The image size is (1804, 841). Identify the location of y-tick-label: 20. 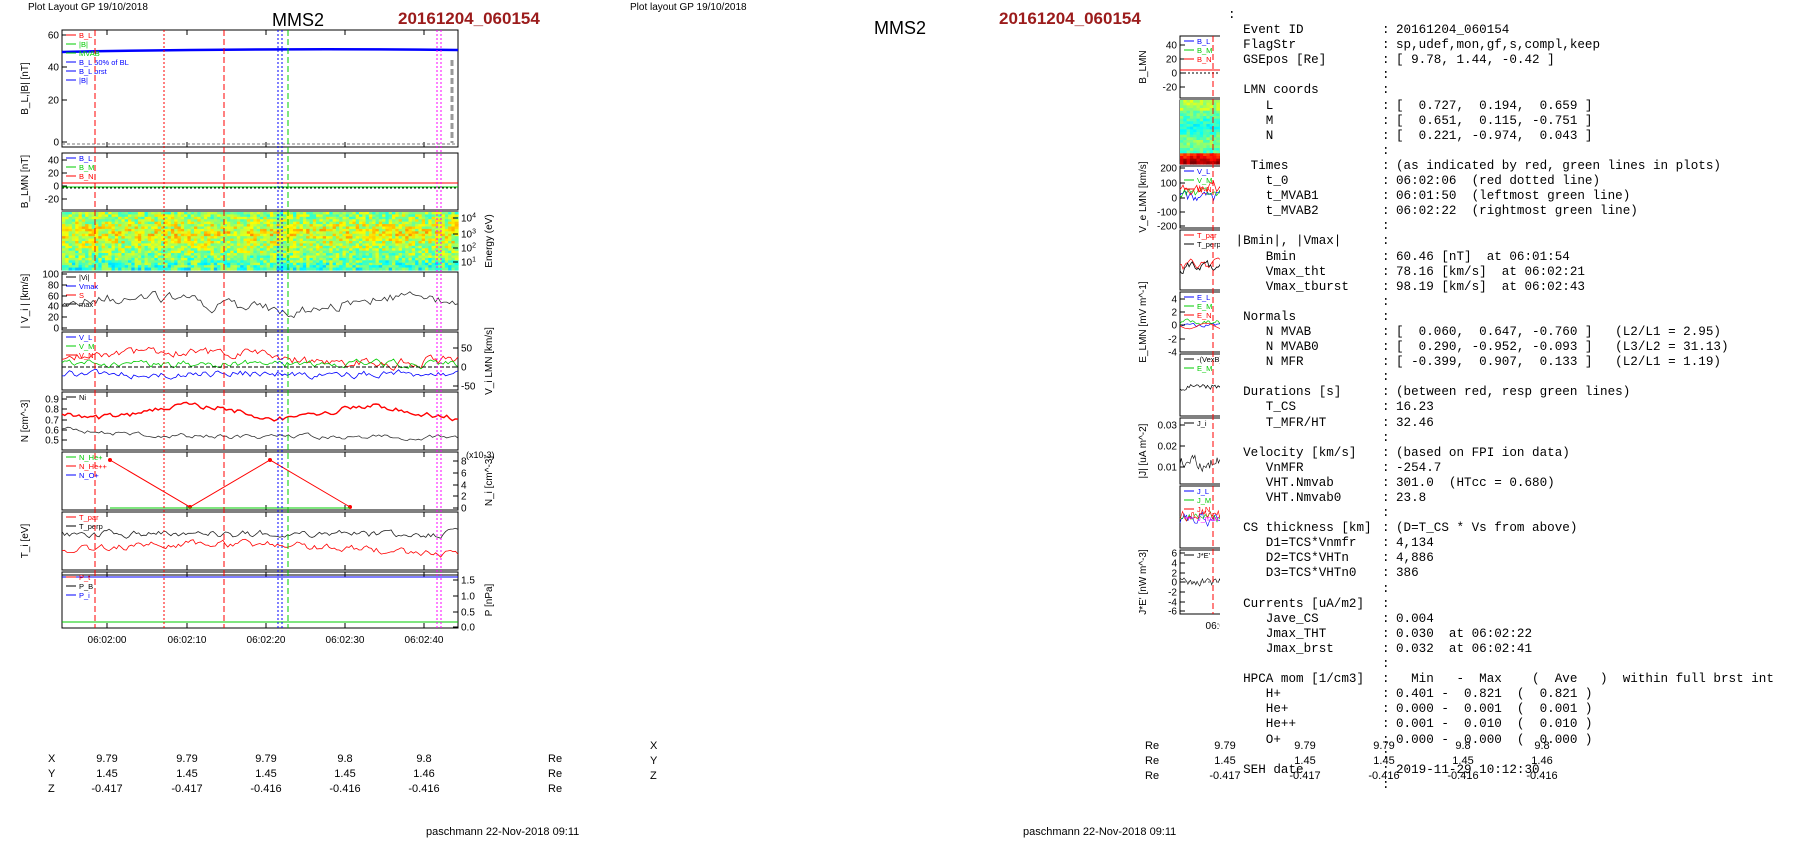
(1172, 60).